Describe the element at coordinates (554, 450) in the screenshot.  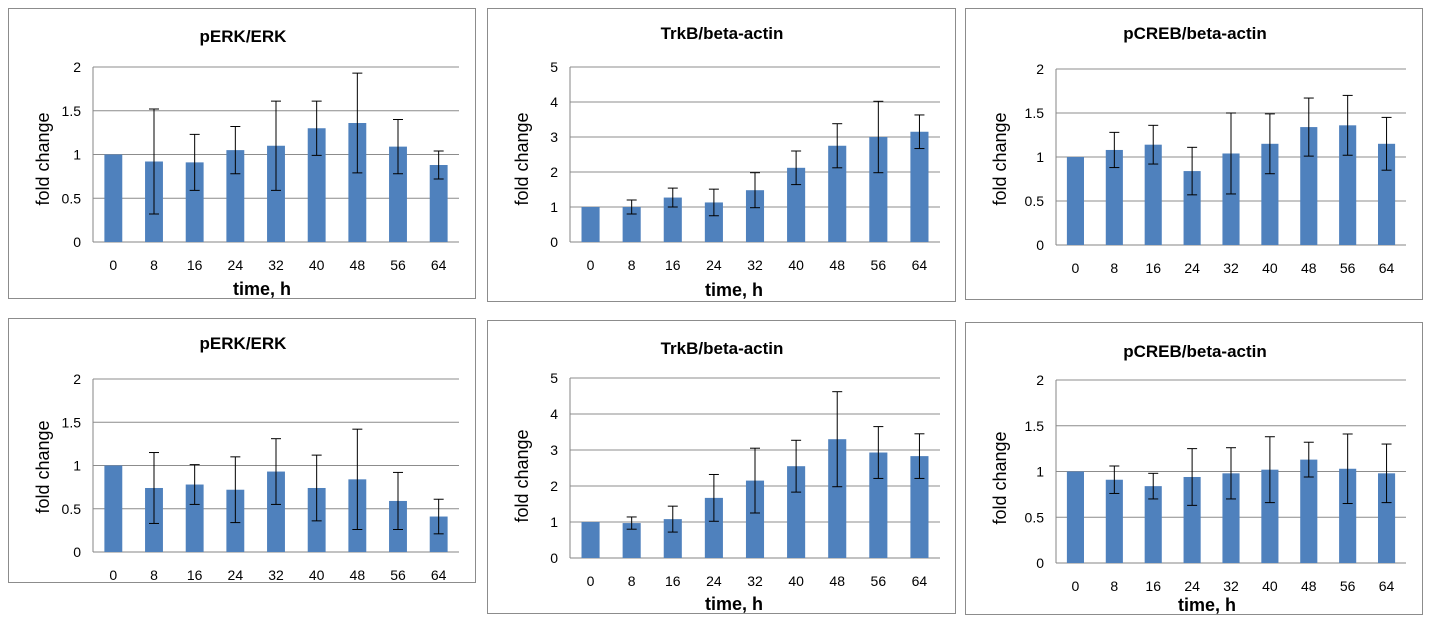
I see `y-tick-label: 3` at that location.